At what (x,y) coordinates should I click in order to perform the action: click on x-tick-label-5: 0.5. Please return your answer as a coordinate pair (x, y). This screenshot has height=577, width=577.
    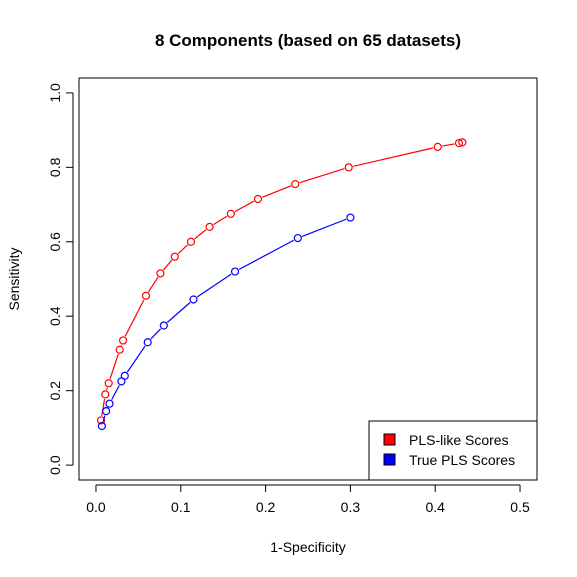
    Looking at the image, I should click on (520, 507).